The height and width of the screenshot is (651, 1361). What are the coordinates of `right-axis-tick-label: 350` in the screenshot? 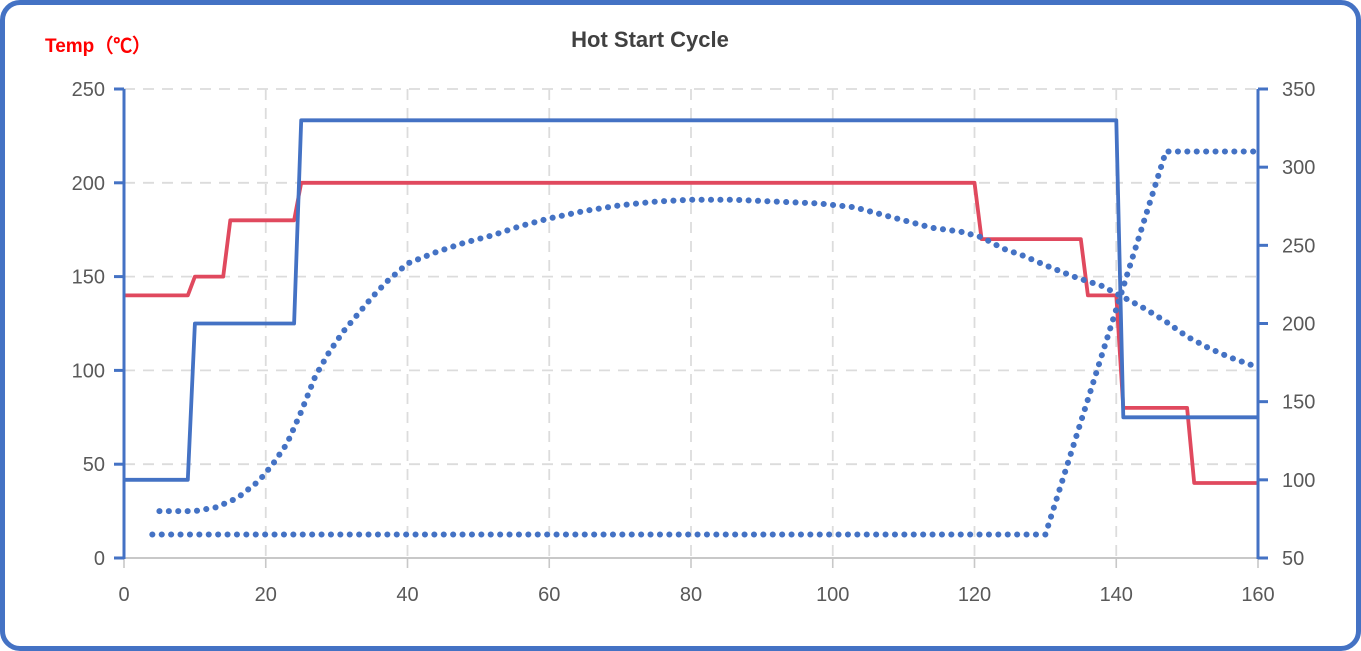 It's located at (1298, 90).